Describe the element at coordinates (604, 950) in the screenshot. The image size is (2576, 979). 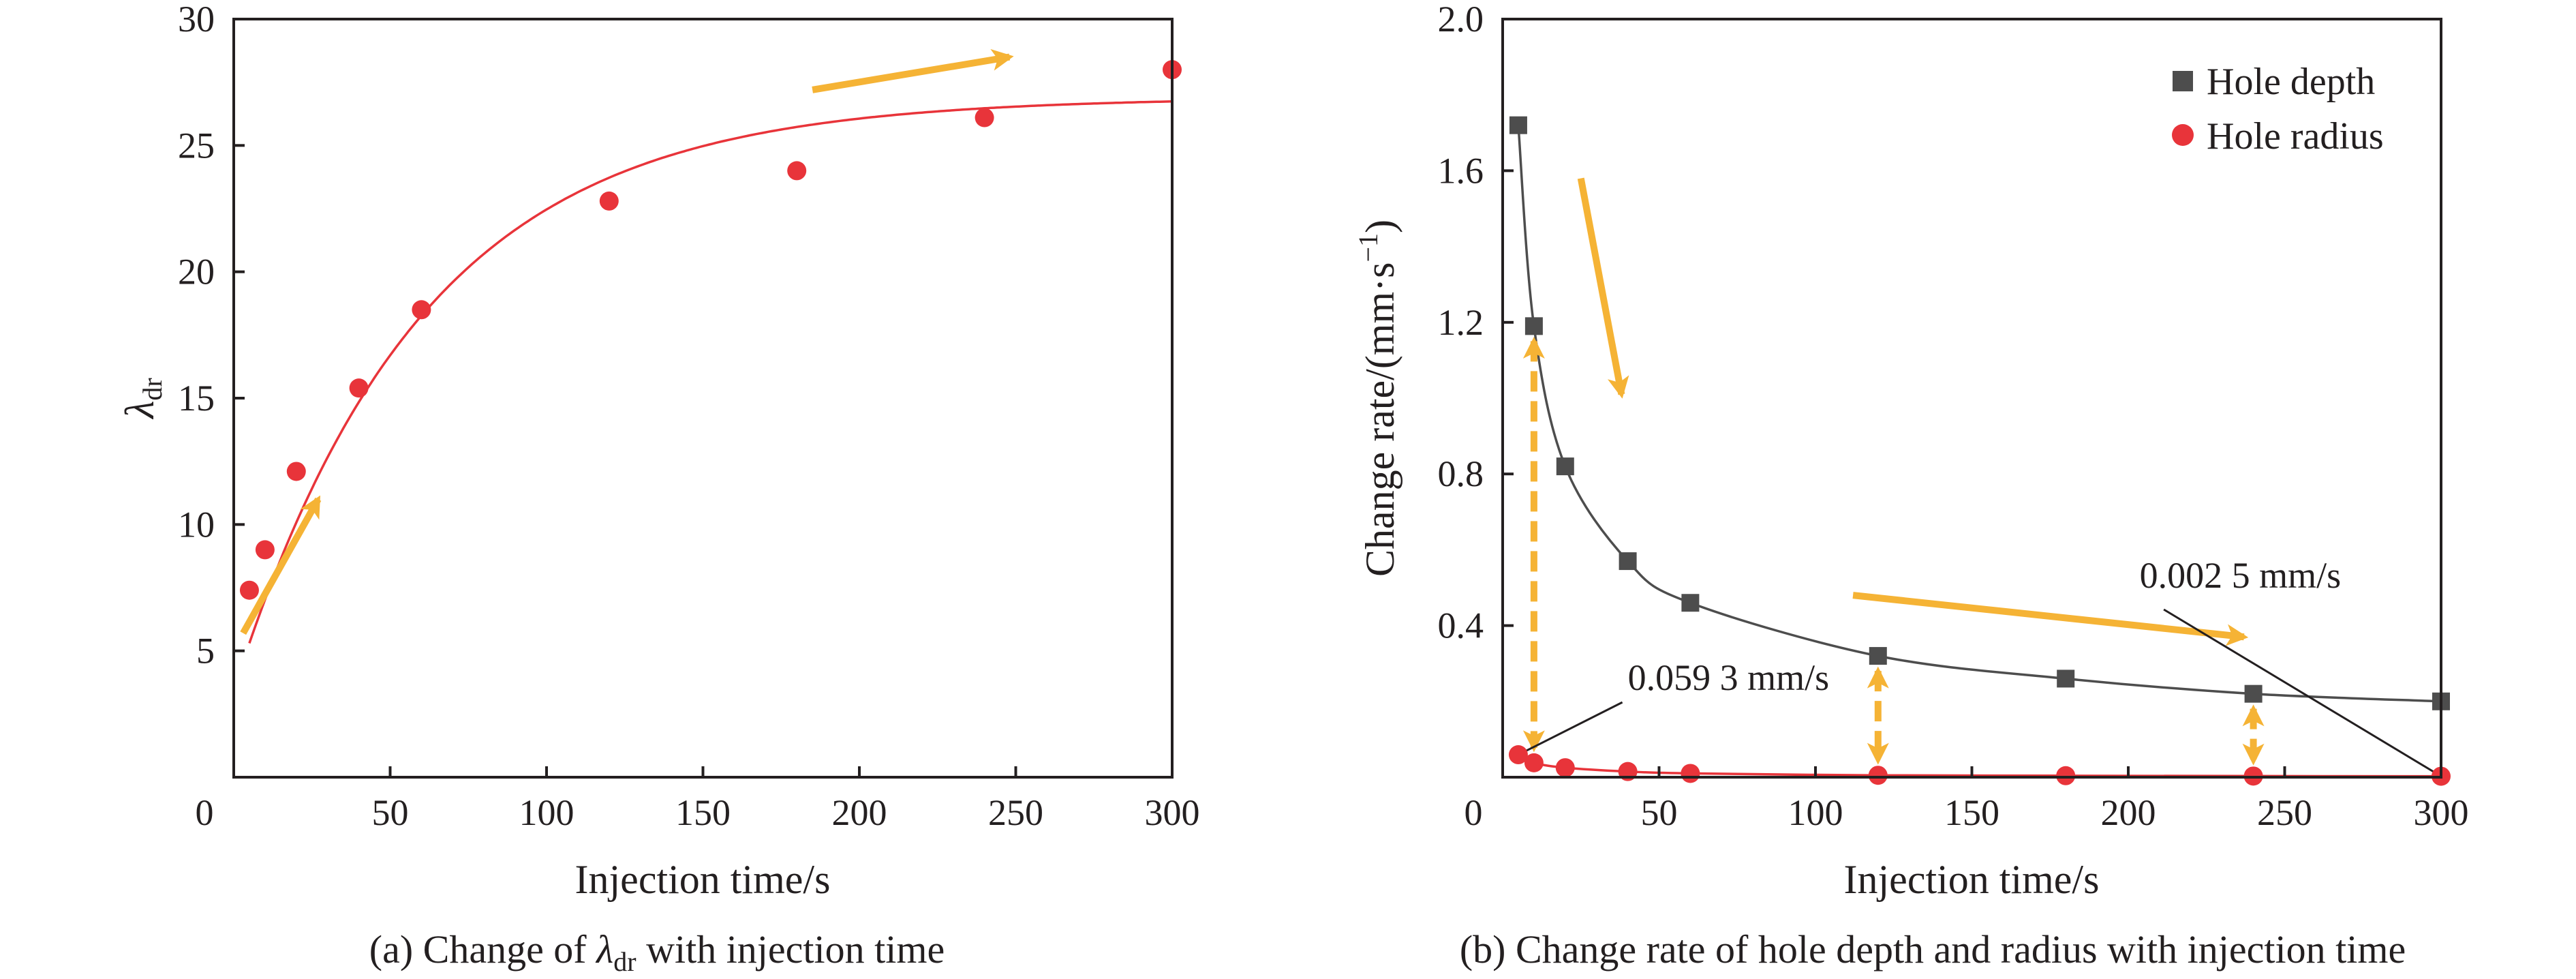
I see `chart-a-caption-symbol: λ` at that location.